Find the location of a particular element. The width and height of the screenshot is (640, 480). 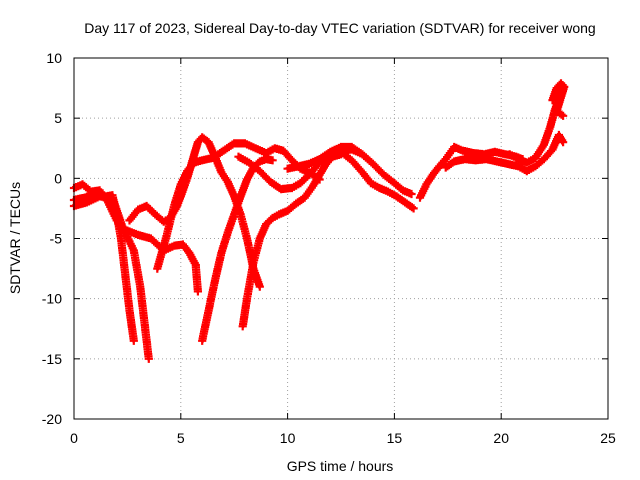

series-track-g is located at coordinates (292, 240).